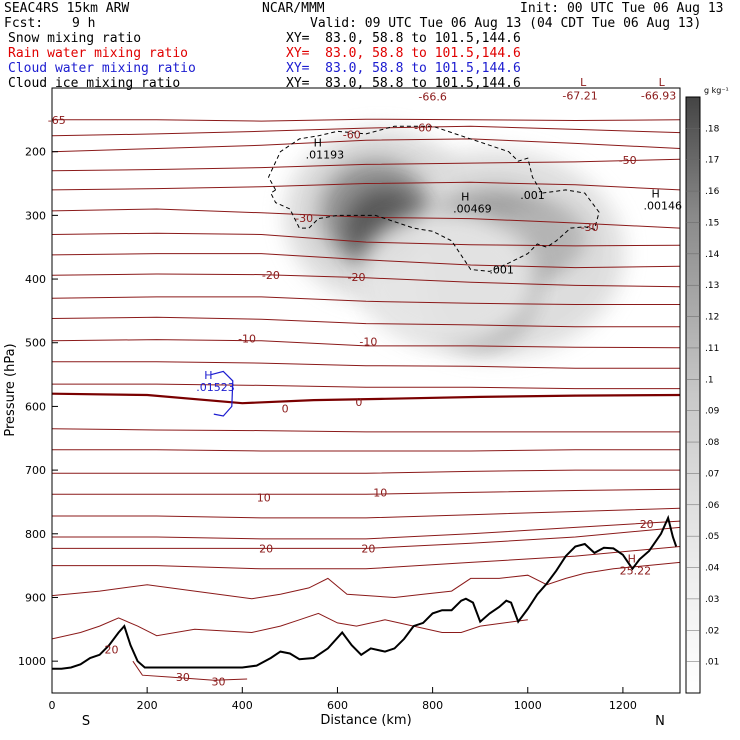  Describe the element at coordinates (712, 161) in the screenshot. I see `colorbar-tick-label: .17` at that location.